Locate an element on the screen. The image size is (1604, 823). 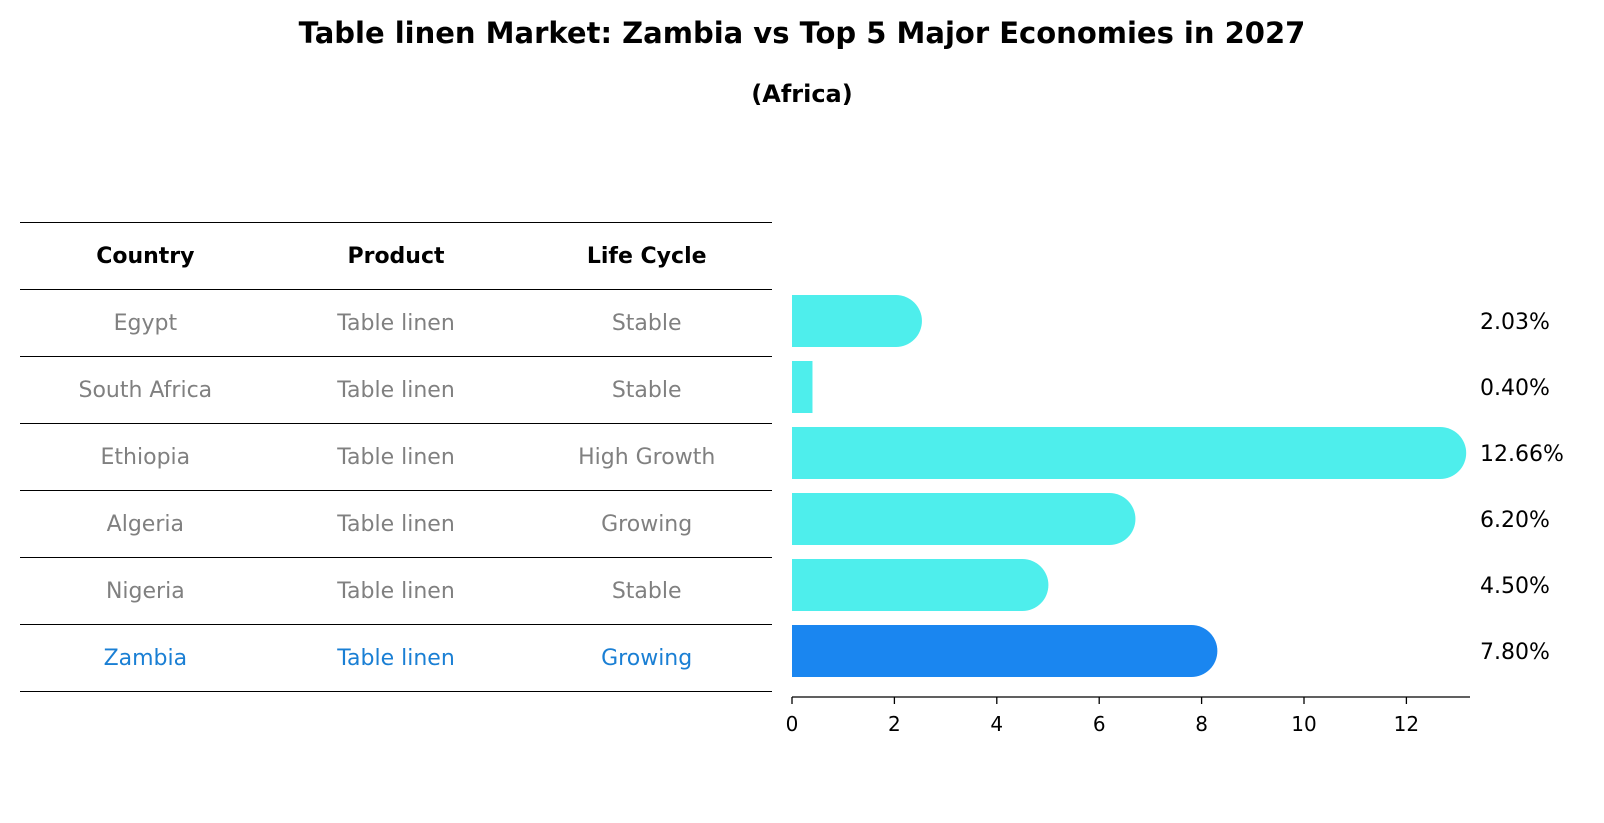
bar-value-label: 6.20% is located at coordinates (1515, 520).